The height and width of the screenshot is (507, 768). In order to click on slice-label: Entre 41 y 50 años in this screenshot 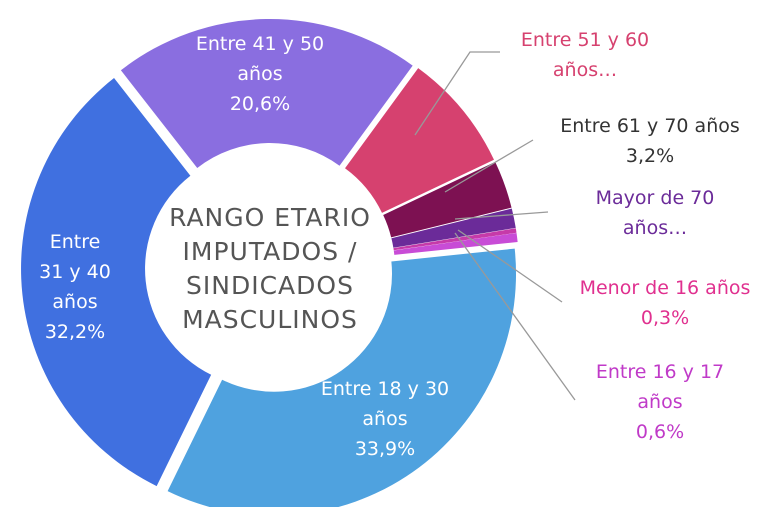, I will do `click(260, 59)`.